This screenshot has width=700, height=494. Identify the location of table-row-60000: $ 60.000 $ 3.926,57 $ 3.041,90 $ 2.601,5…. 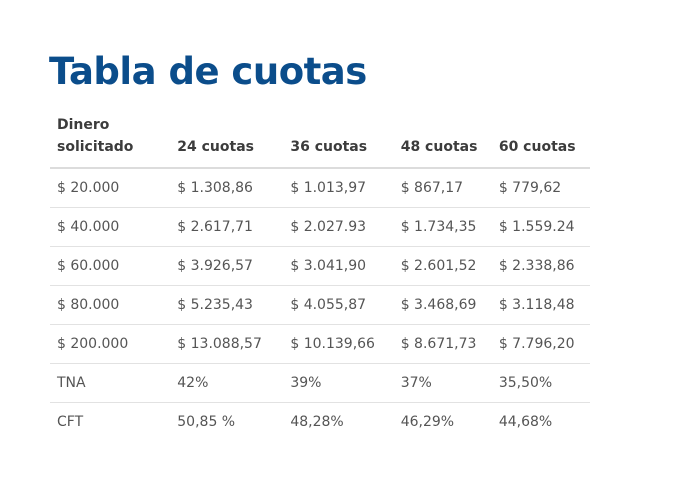
(320, 266).